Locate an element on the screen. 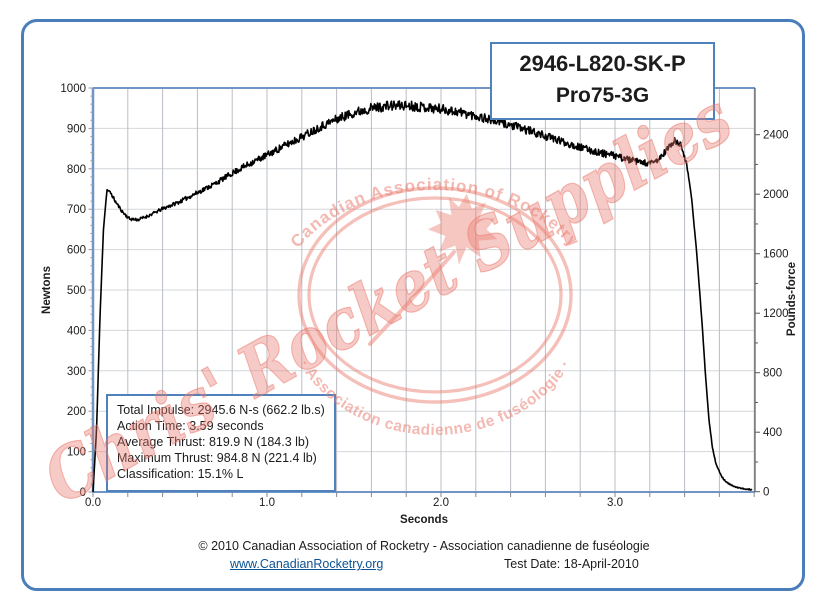 The image size is (826, 611). x-tick-label: 3.0 is located at coordinates (615, 503).